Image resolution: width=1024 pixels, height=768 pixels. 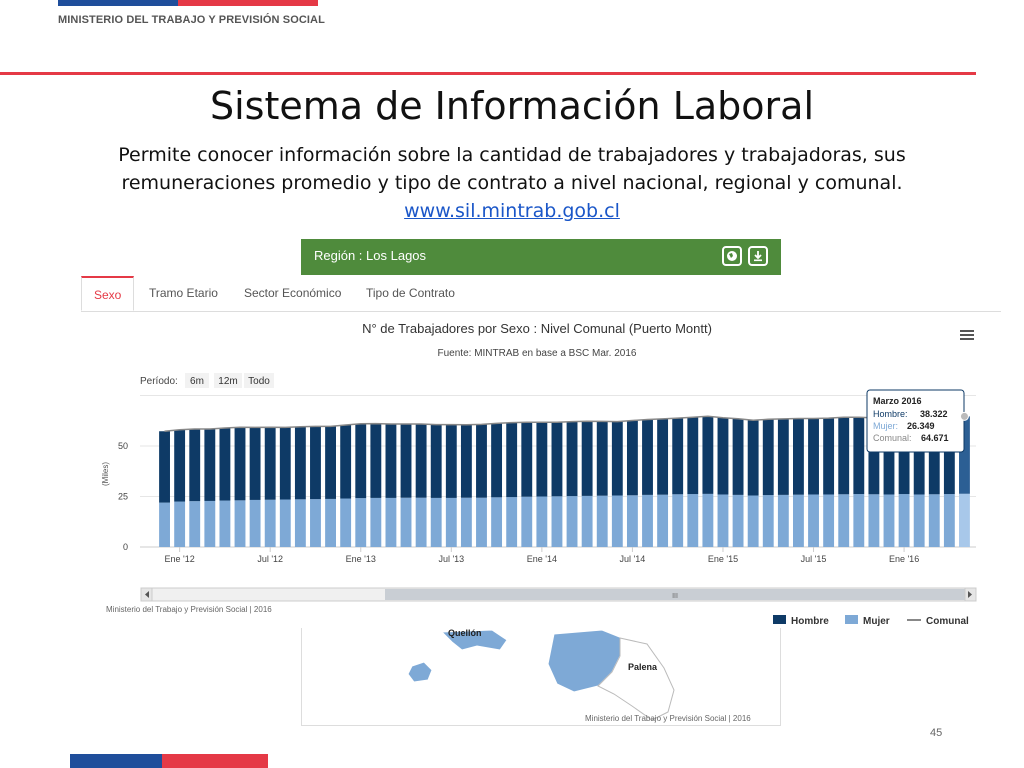 What do you see at coordinates (801, 621) in the screenshot?
I see `legend-item-hombre: Hombre` at bounding box center [801, 621].